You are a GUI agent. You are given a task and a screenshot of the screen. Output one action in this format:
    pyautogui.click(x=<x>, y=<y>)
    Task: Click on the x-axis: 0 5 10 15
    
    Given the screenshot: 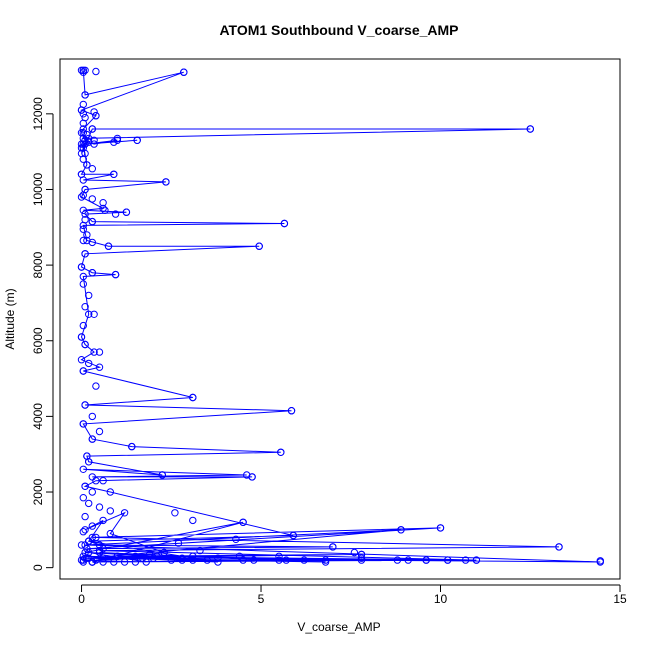 What is the action you would take?
    pyautogui.click(x=352, y=595)
    